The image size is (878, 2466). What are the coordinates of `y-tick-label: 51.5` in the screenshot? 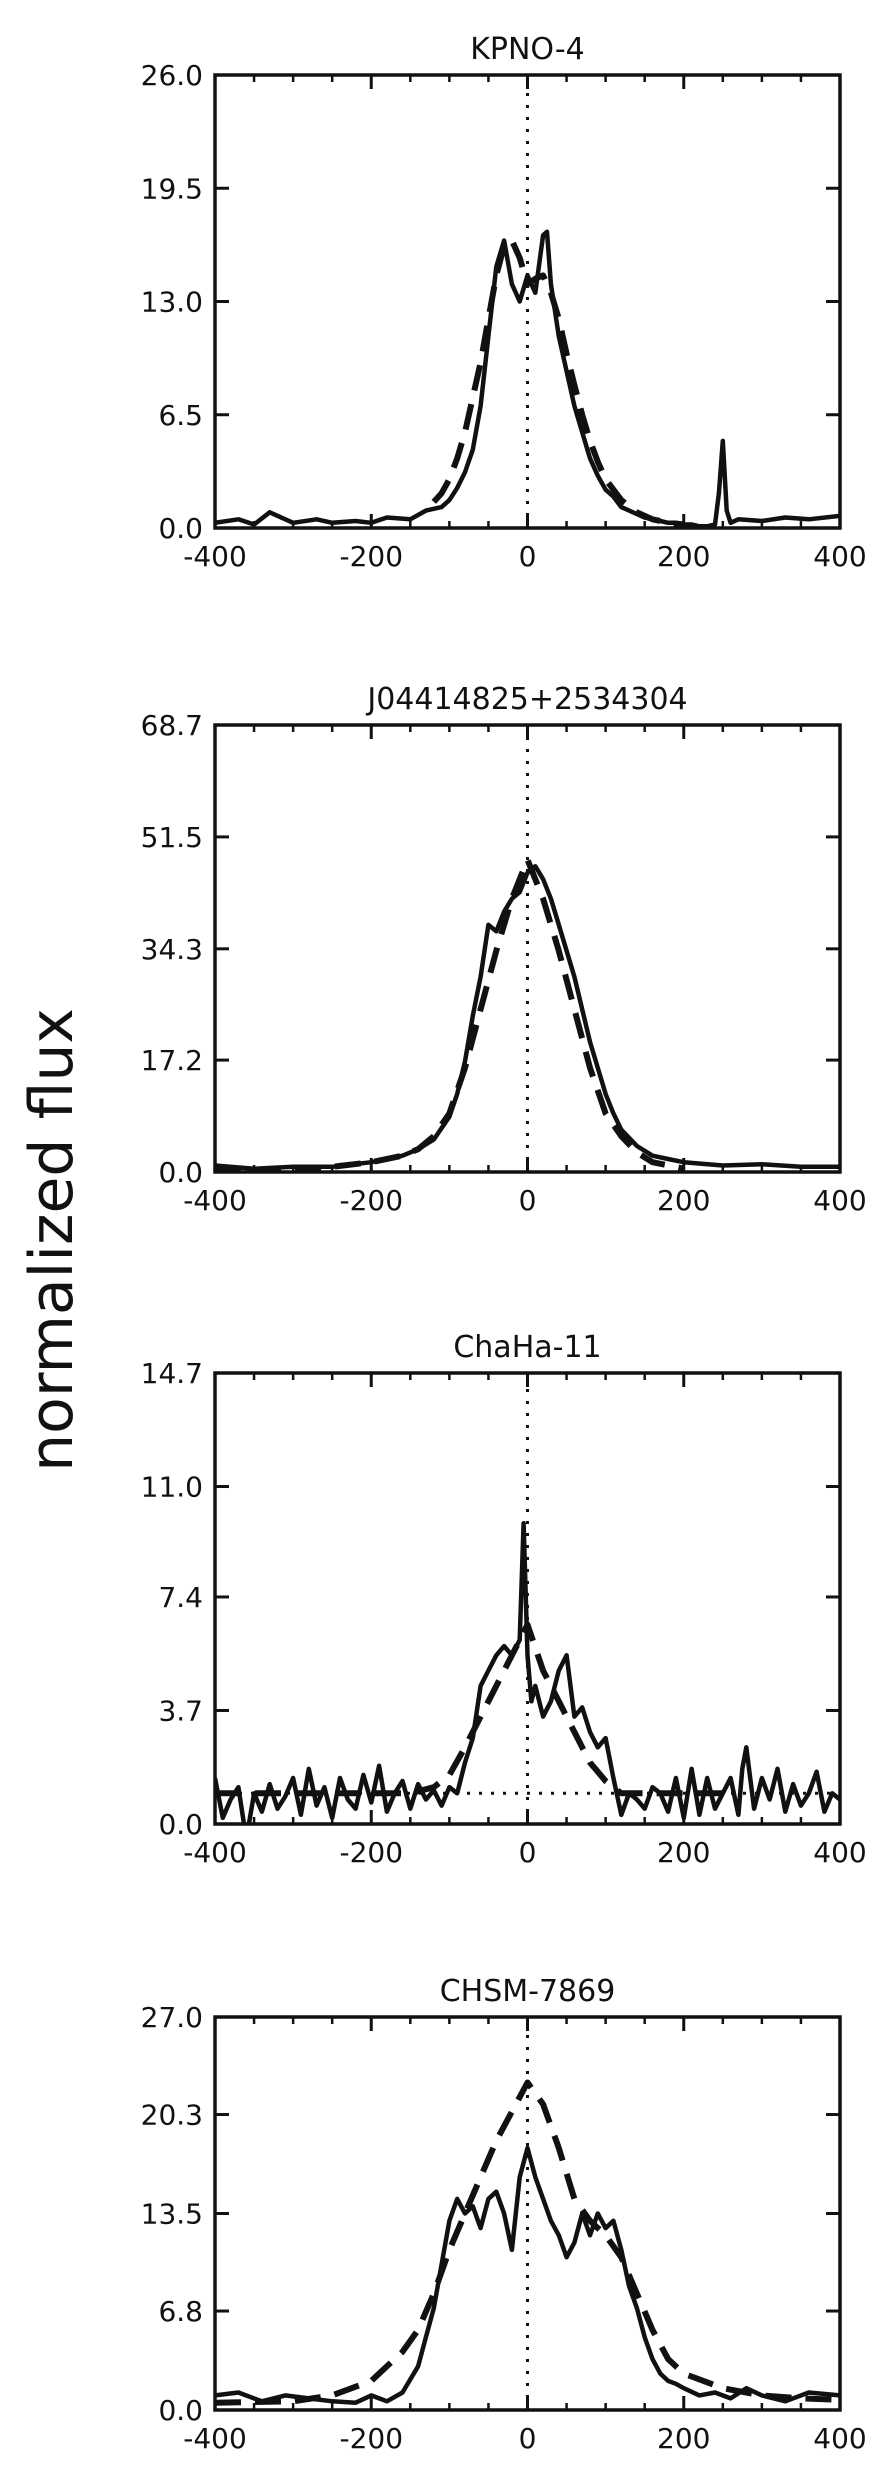 It's located at (172, 837).